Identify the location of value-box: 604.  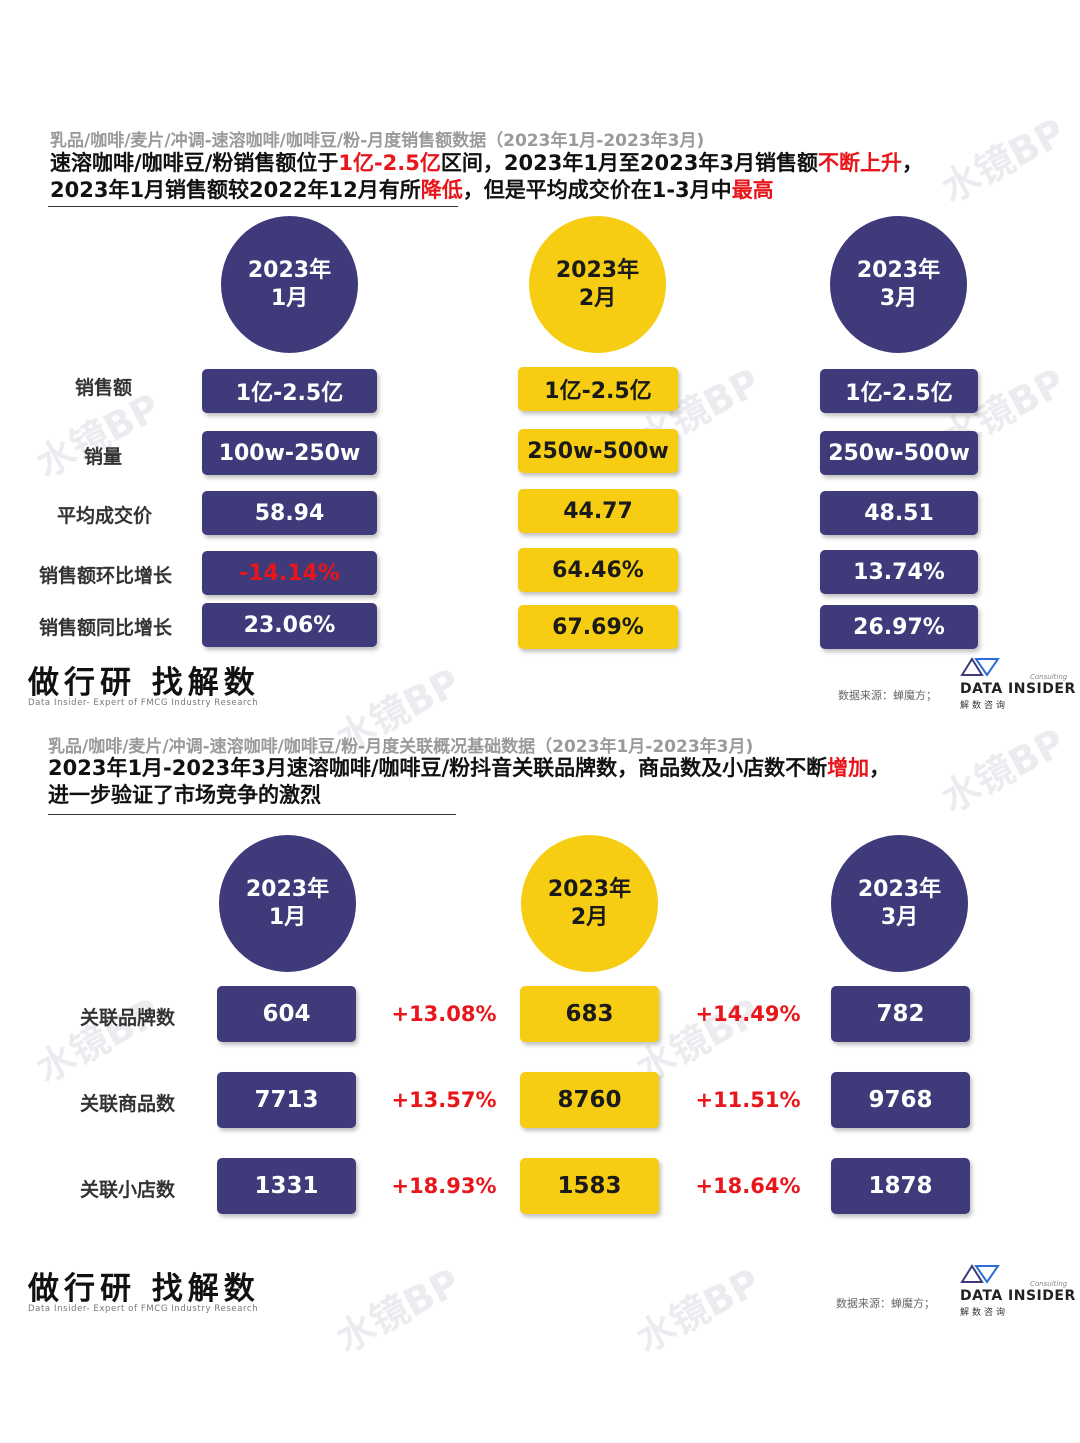
(286, 1014).